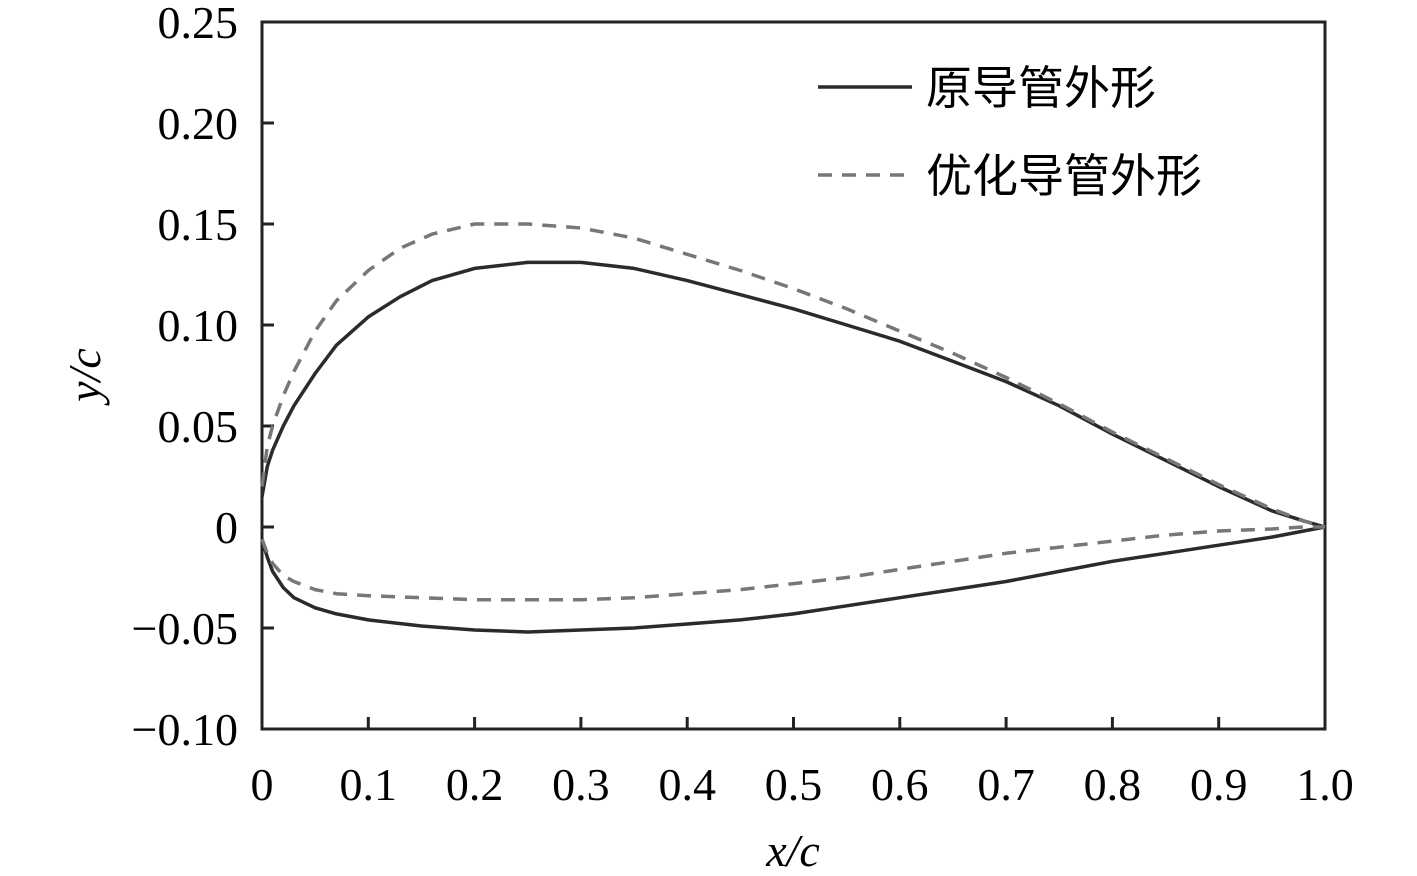  What do you see at coordinates (475, 784) in the screenshot?
I see `x-tick-label: 0.2` at bounding box center [475, 784].